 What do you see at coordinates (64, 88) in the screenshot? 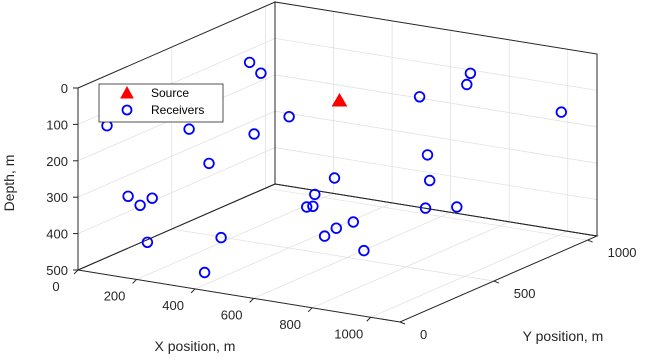
I see `z-tick-label-0: 0` at bounding box center [64, 88].